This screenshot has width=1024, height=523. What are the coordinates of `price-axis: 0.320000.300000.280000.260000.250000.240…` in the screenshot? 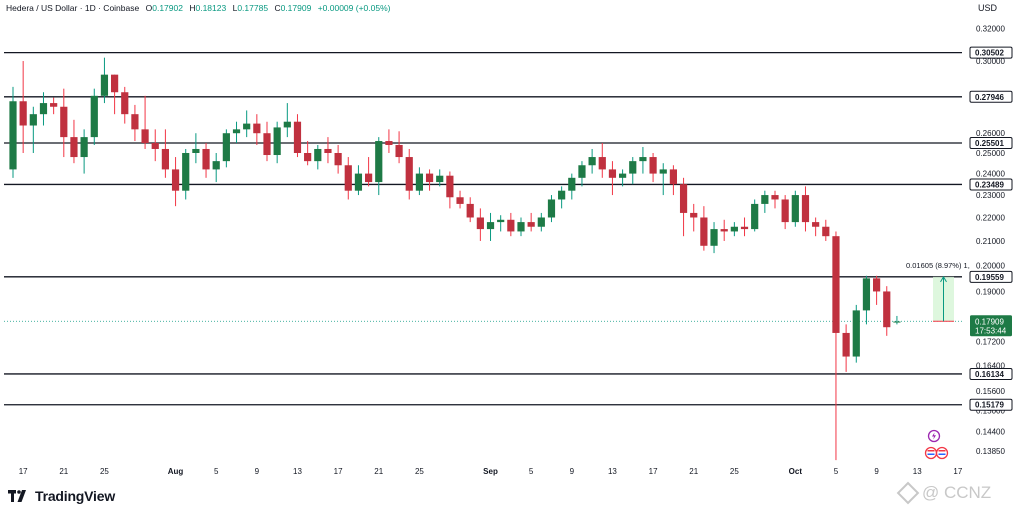 It's located at (991, 240).